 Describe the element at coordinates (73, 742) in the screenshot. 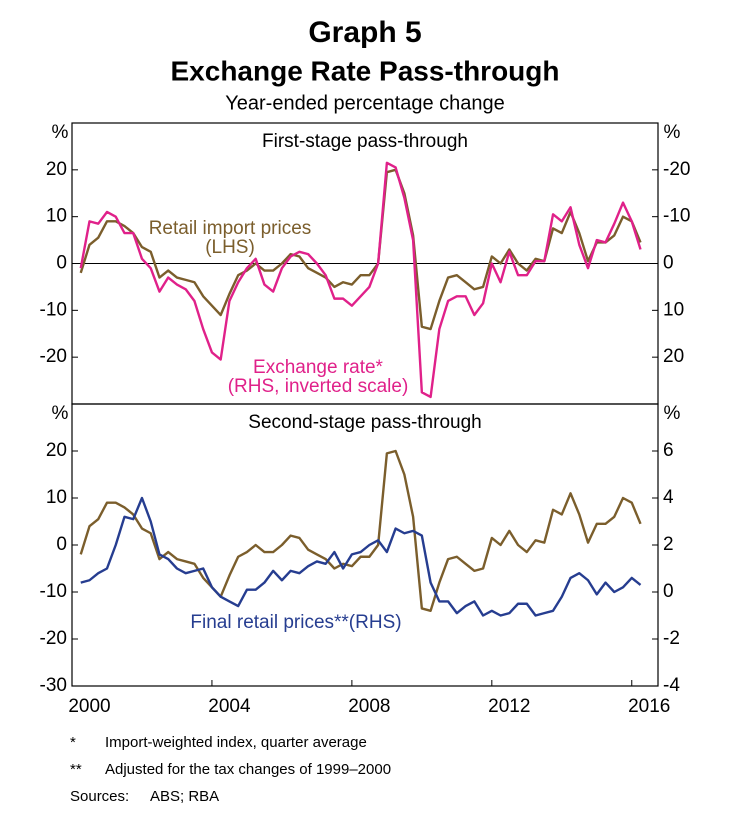

I see `footnote-mark: *` at that location.